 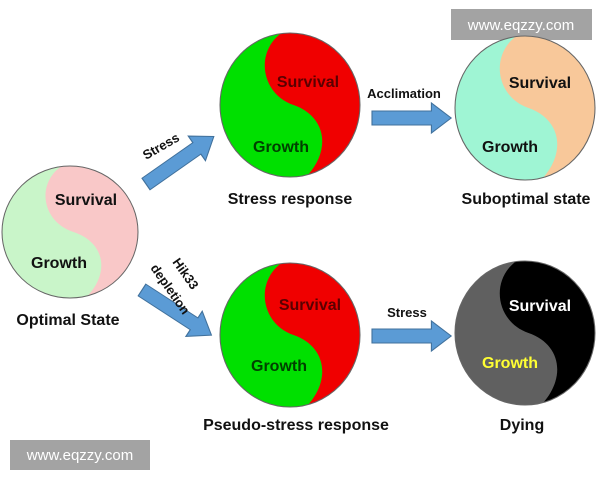 I want to click on optimal-survival-label: Survival, so click(x=86, y=200).